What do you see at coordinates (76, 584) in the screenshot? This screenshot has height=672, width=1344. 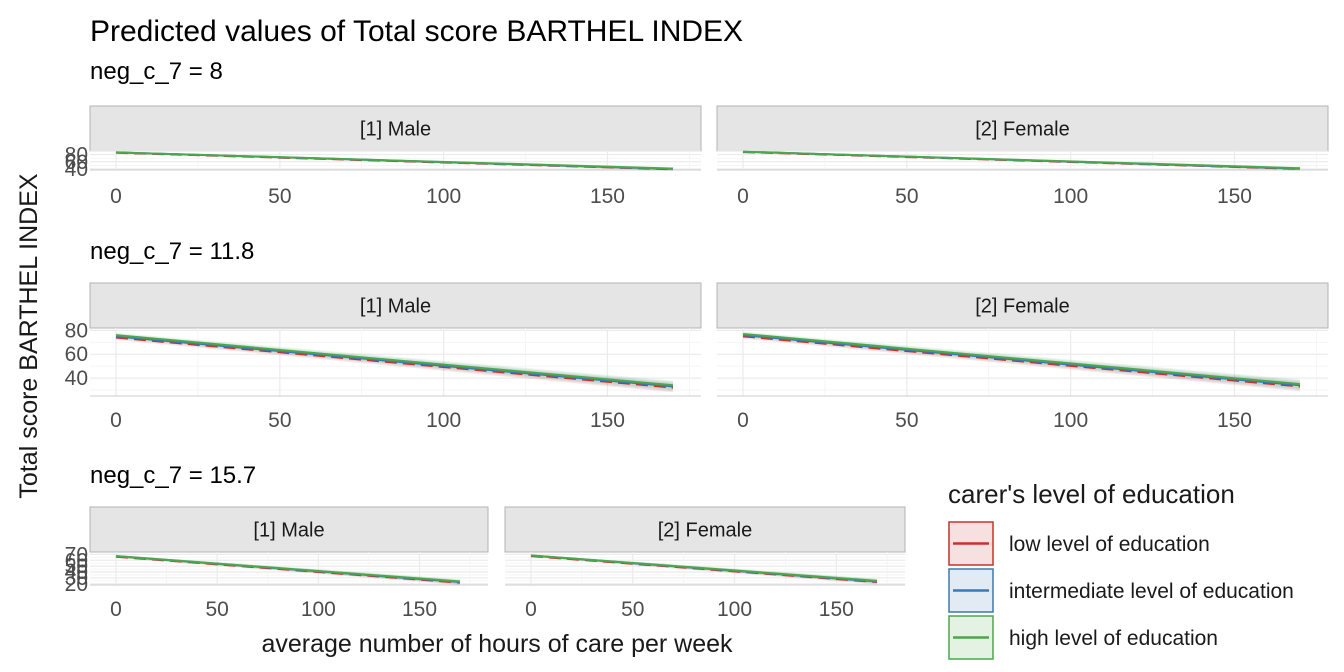 I see `y-tick-label: 20` at bounding box center [76, 584].